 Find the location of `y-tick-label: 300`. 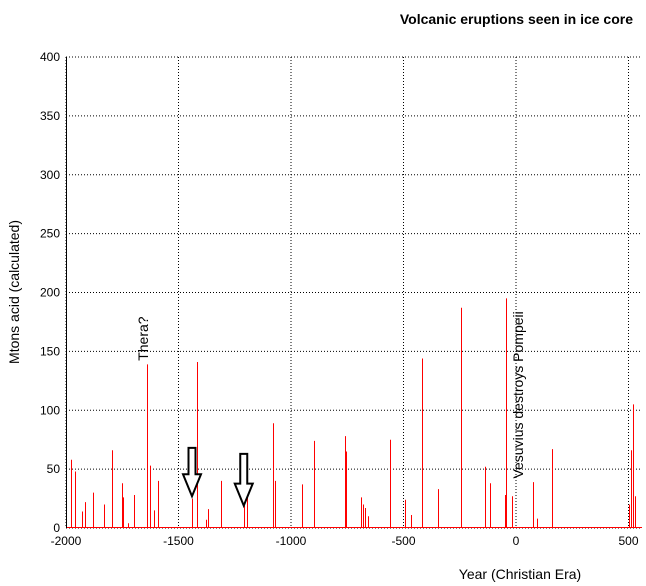

y-tick-label: 300 is located at coordinates (50, 175).